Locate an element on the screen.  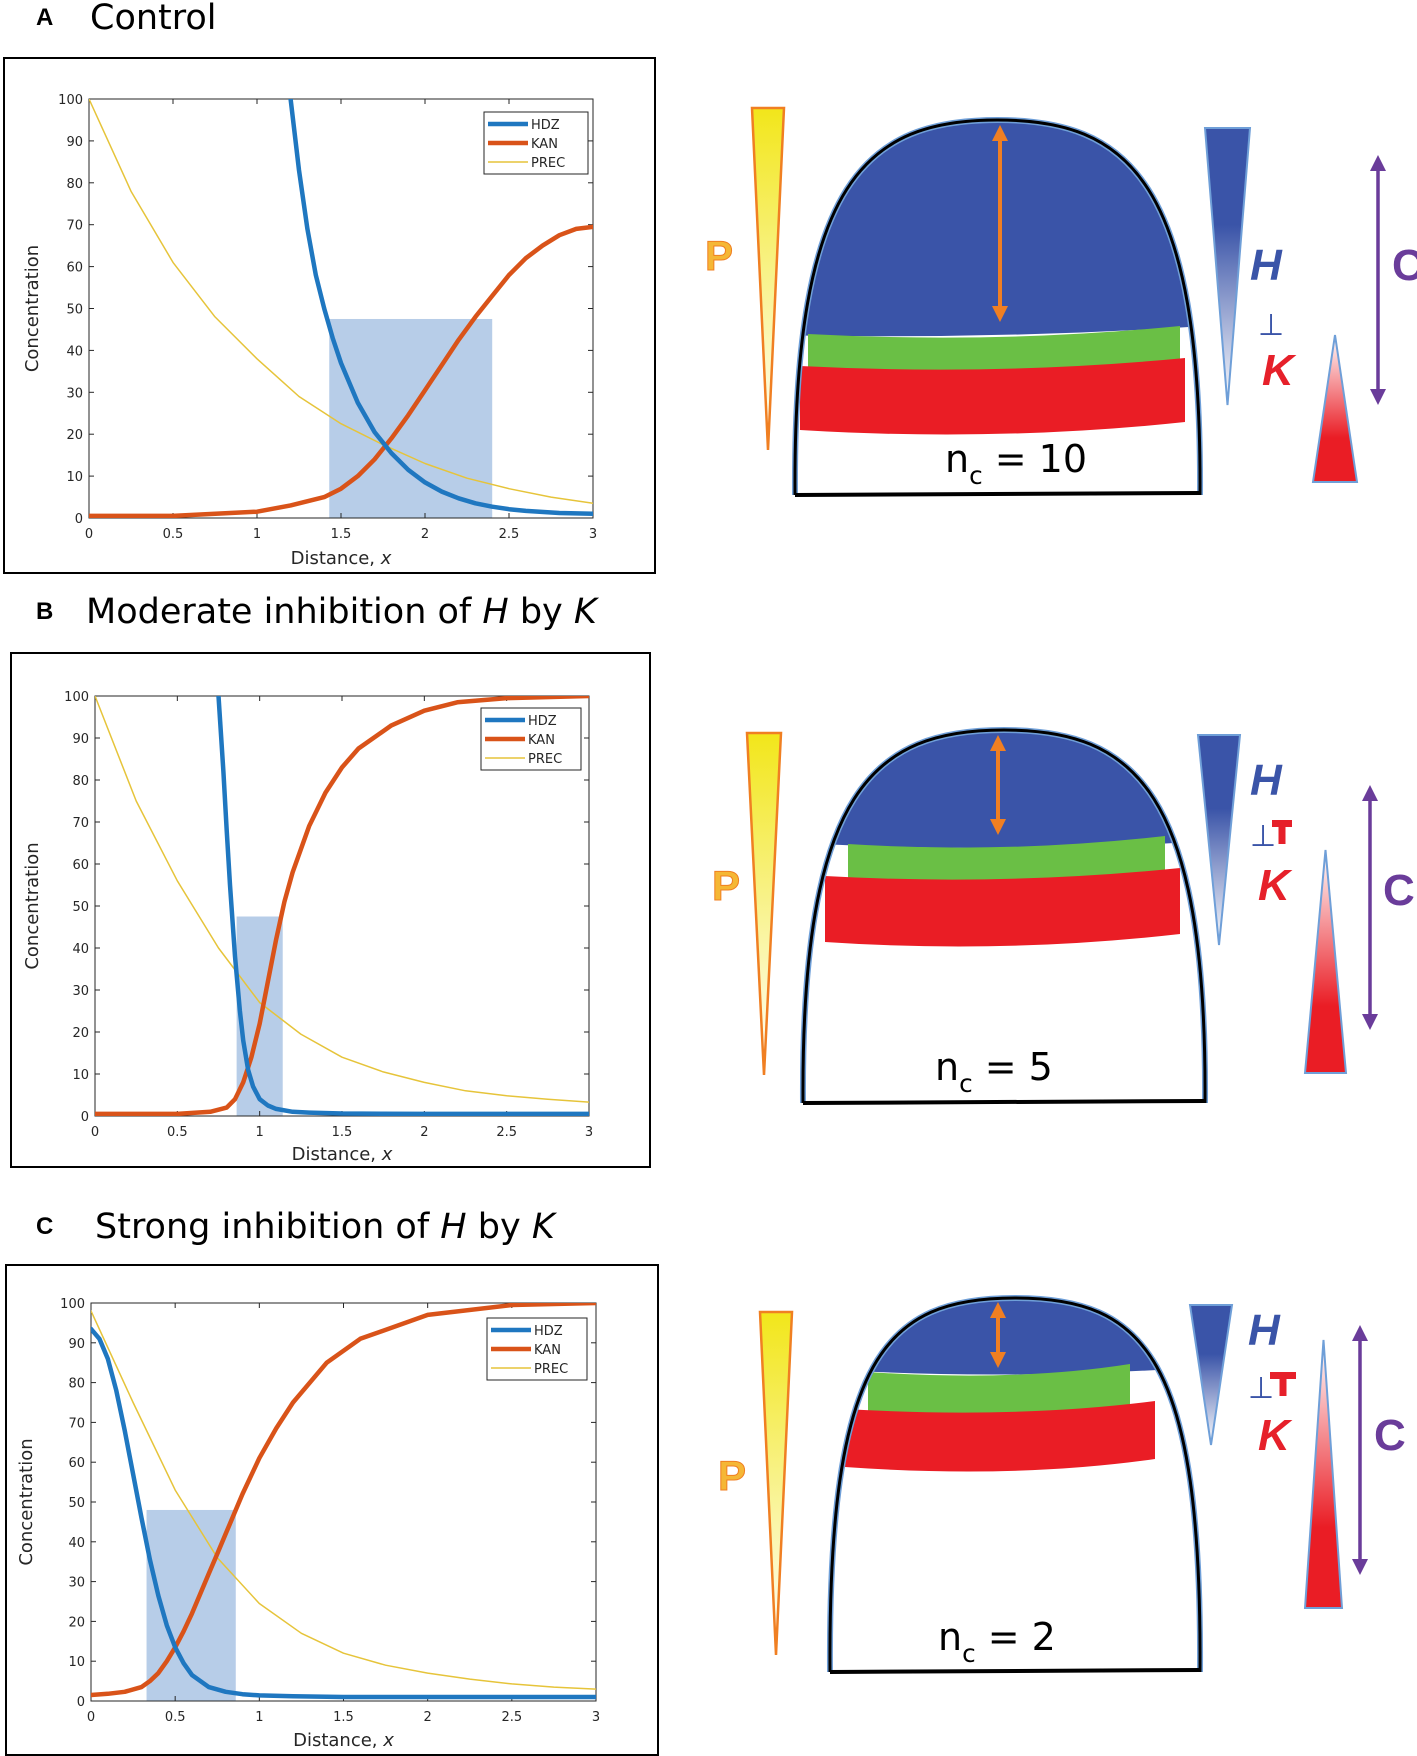
panel-letter: A is located at coordinates (45, 17).